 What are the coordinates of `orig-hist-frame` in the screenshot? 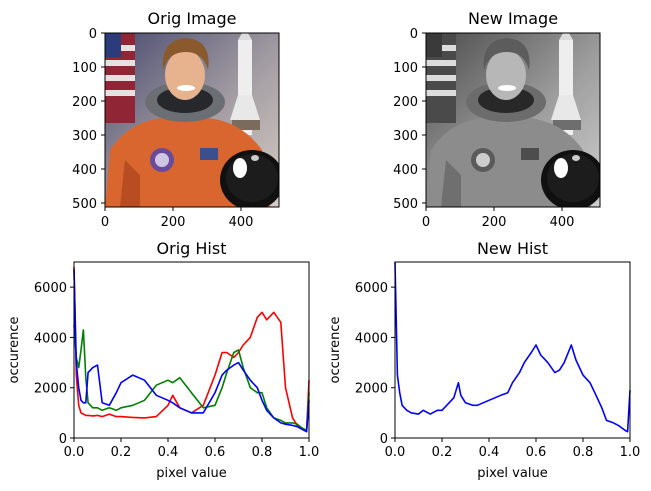 It's located at (191, 350).